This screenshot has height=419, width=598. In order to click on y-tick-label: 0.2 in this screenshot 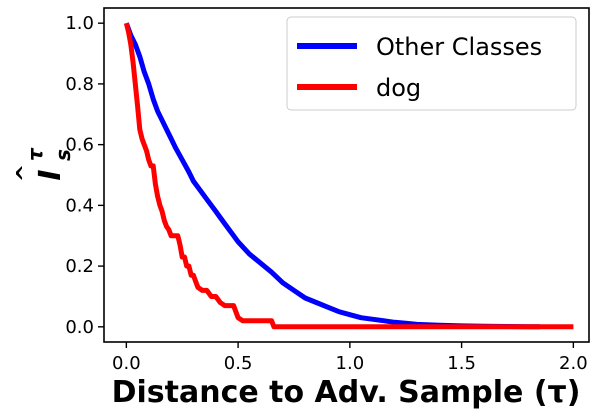, I will do `click(79, 266)`.